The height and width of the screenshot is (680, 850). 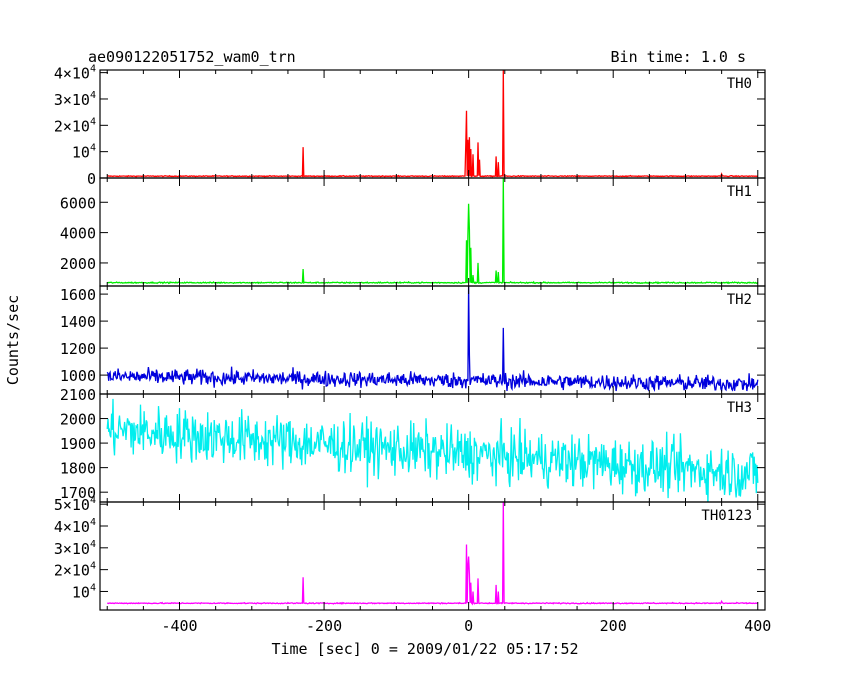 What do you see at coordinates (432, 450) in the screenshot?
I see `series-line-th3` at bounding box center [432, 450].